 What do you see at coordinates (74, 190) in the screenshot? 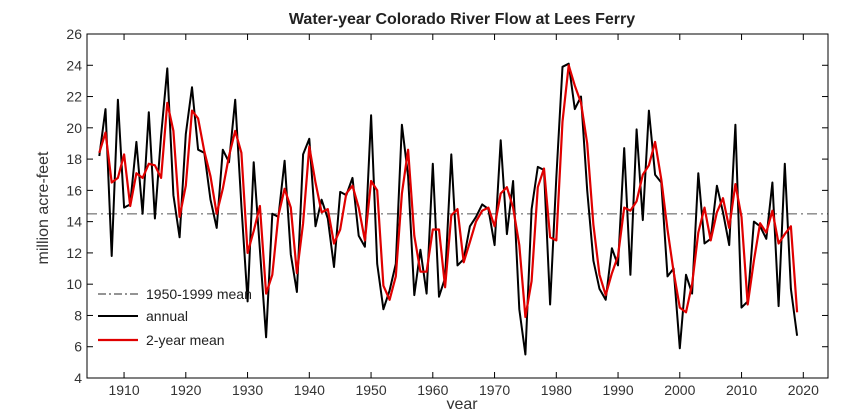
I see `y-tick-label: 16` at bounding box center [74, 190].